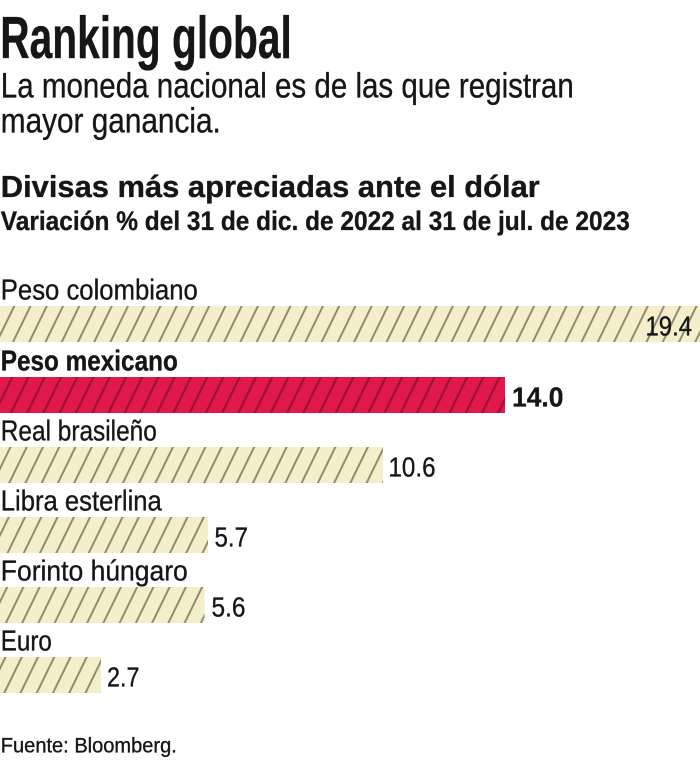  What do you see at coordinates (89, 362) in the screenshot?
I see `svg-text: Peso mexicano` at bounding box center [89, 362].